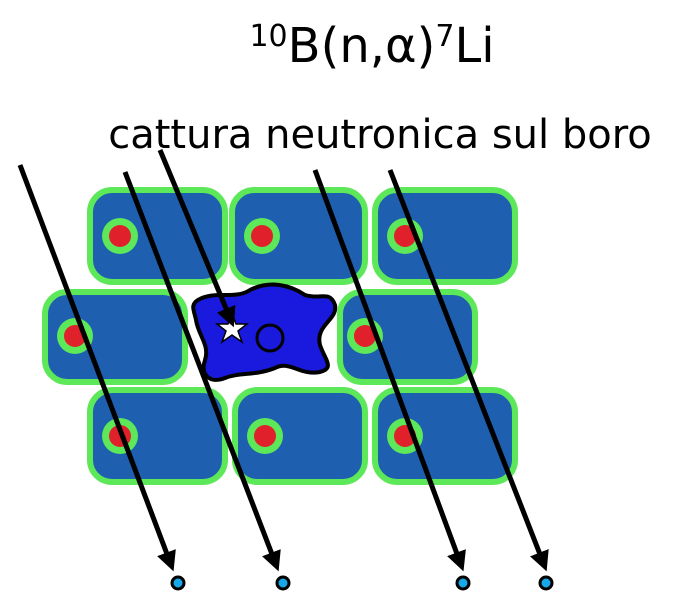 The height and width of the screenshot is (596, 675). What do you see at coordinates (380, 135) in the screenshot?
I see `subtitle: cattura neutronica sul boro` at bounding box center [380, 135].